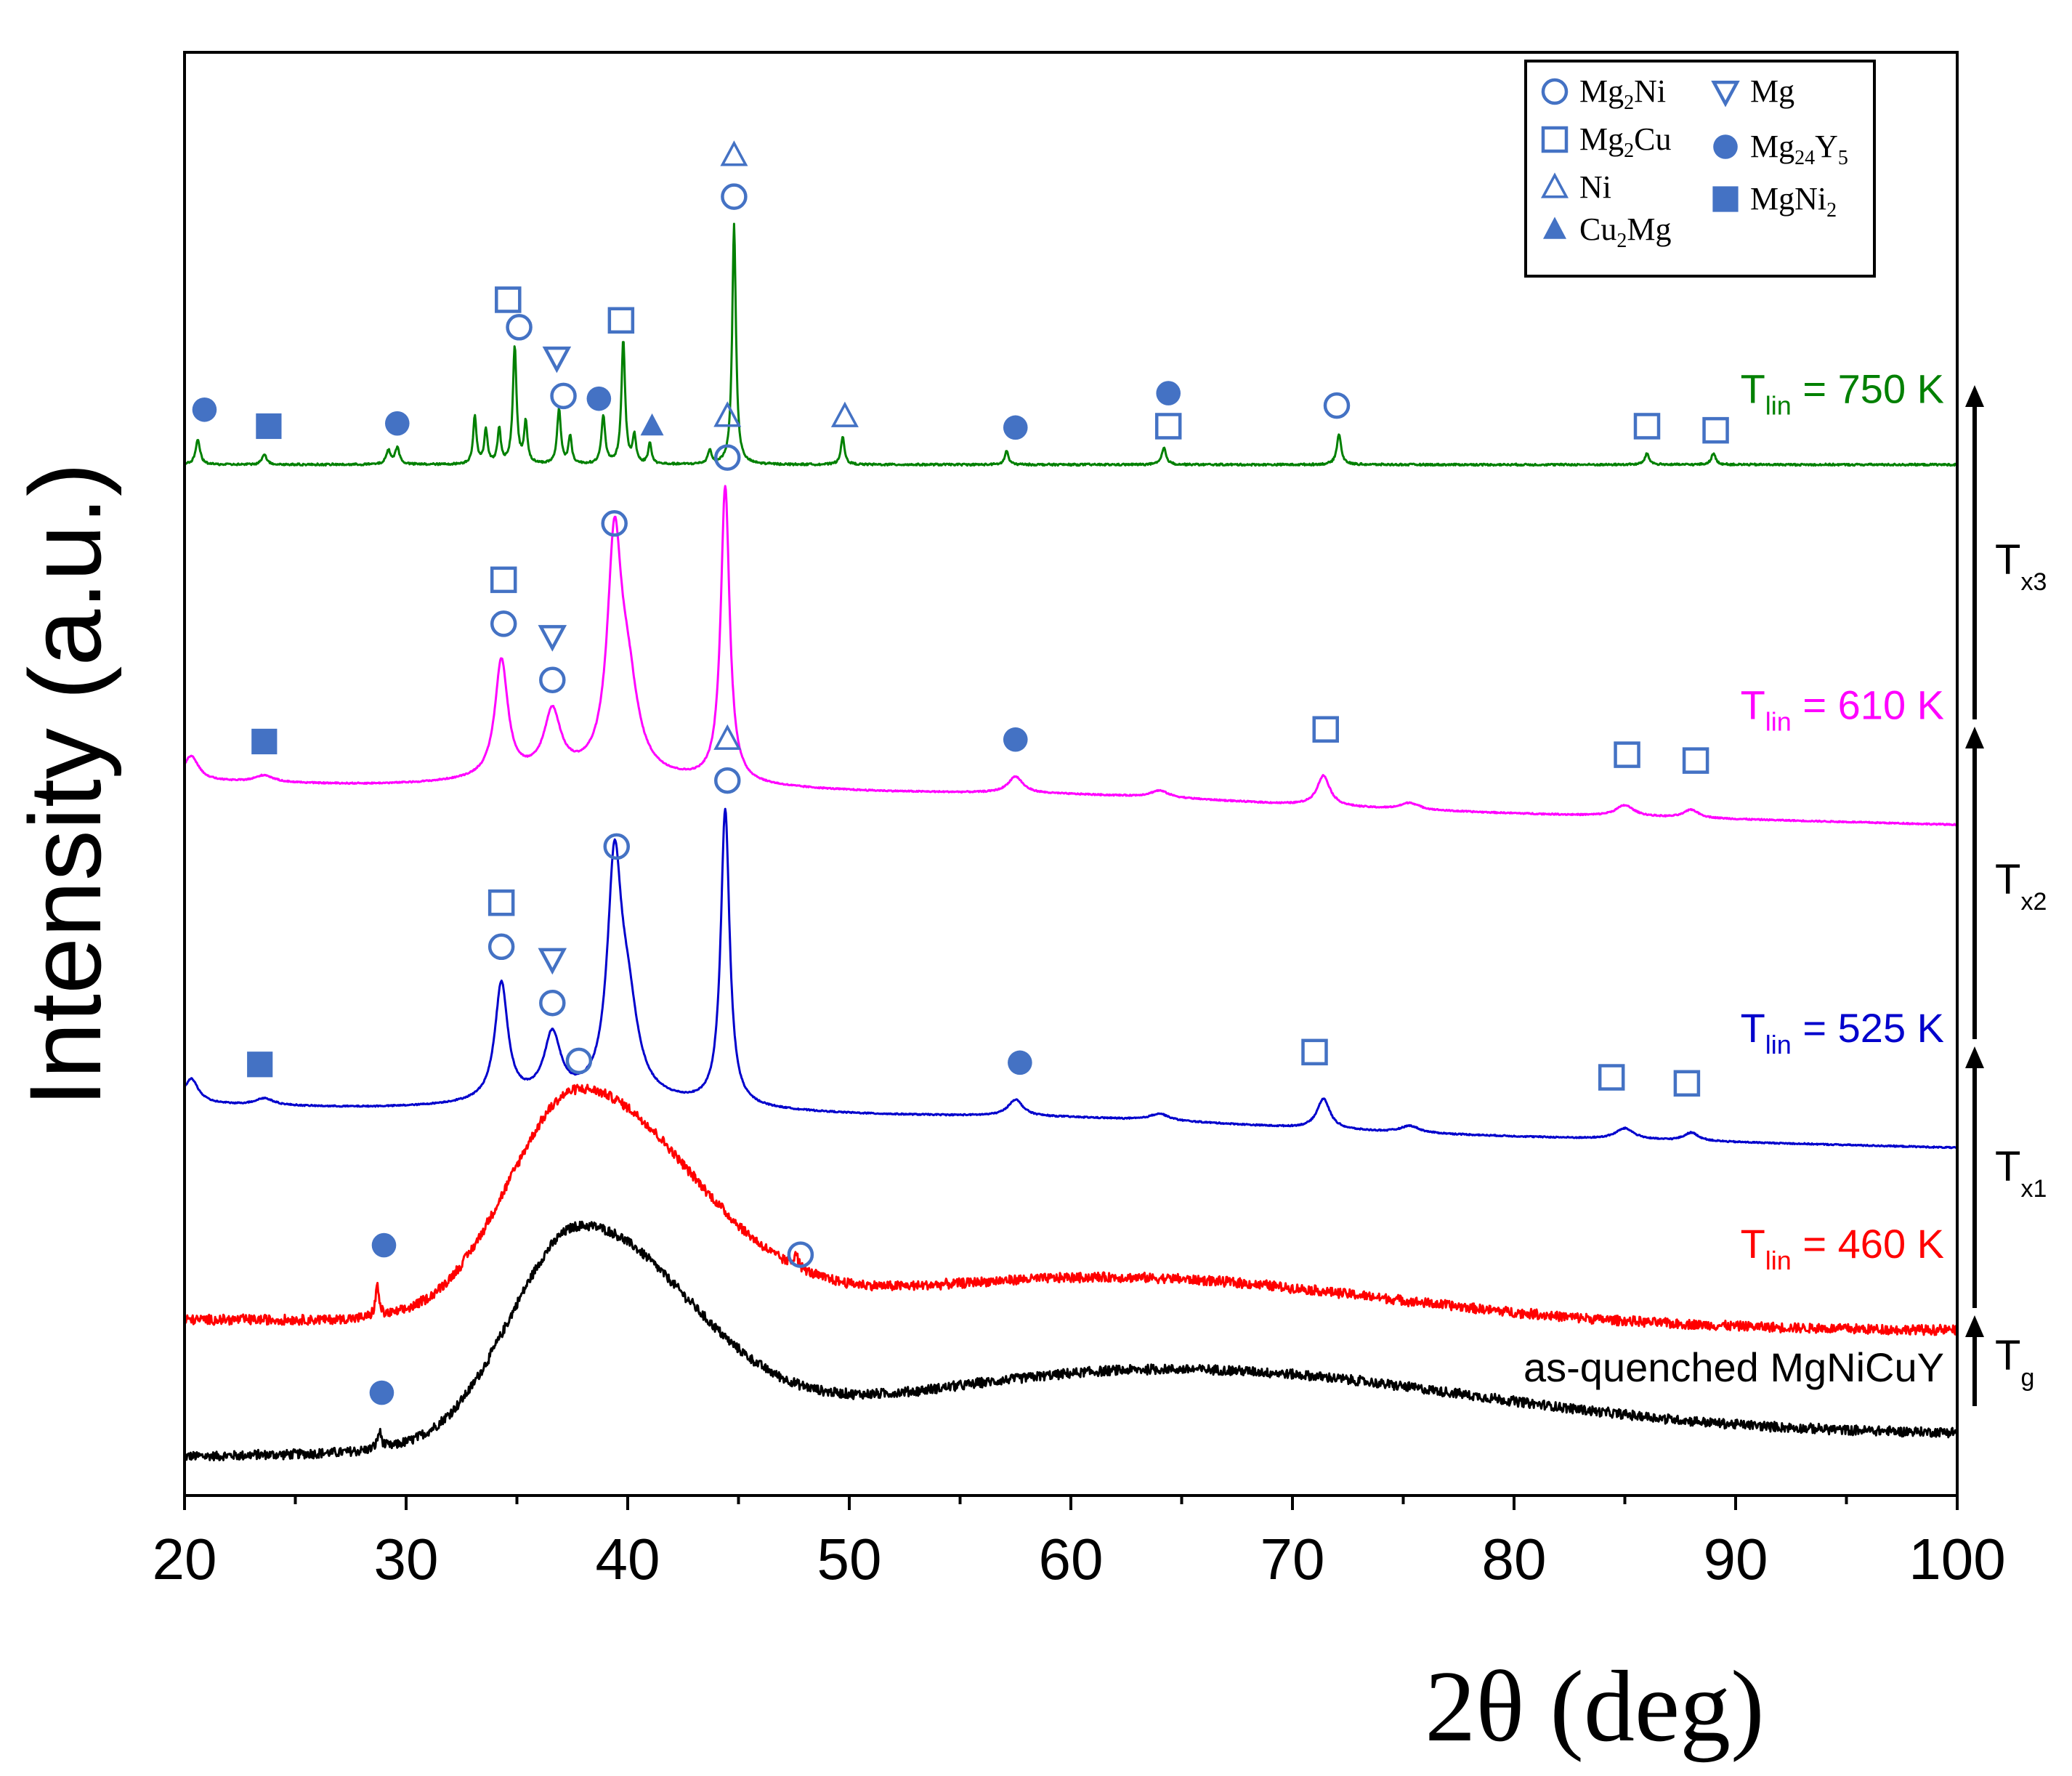 The image size is (2072, 1776). I want to click on y-axis-title: Intensity (a.u.), so click(65, 784).